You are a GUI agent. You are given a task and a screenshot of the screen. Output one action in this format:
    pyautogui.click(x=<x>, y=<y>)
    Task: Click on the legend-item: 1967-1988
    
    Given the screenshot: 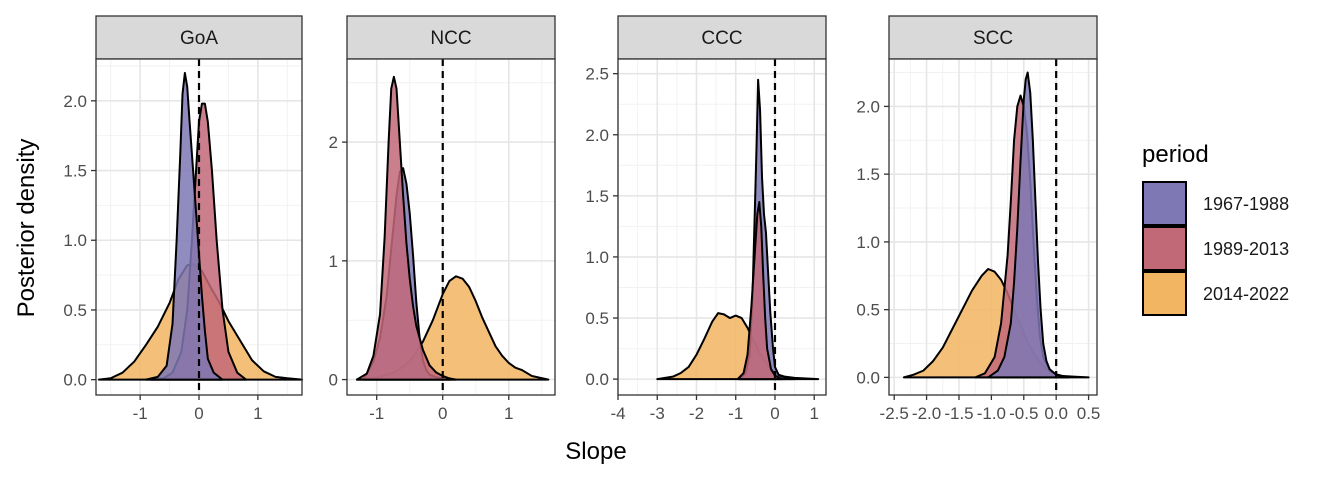 What is the action you would take?
    pyautogui.click(x=1215, y=203)
    